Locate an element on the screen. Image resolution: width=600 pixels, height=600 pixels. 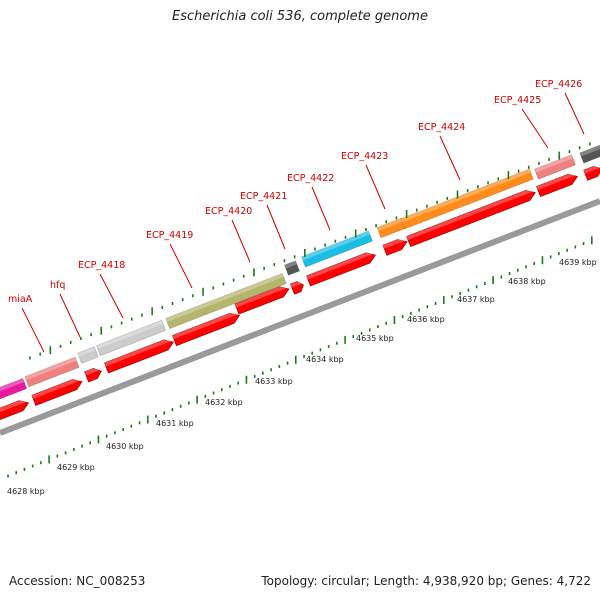
gene-label: hfq is located at coordinates (57, 285).